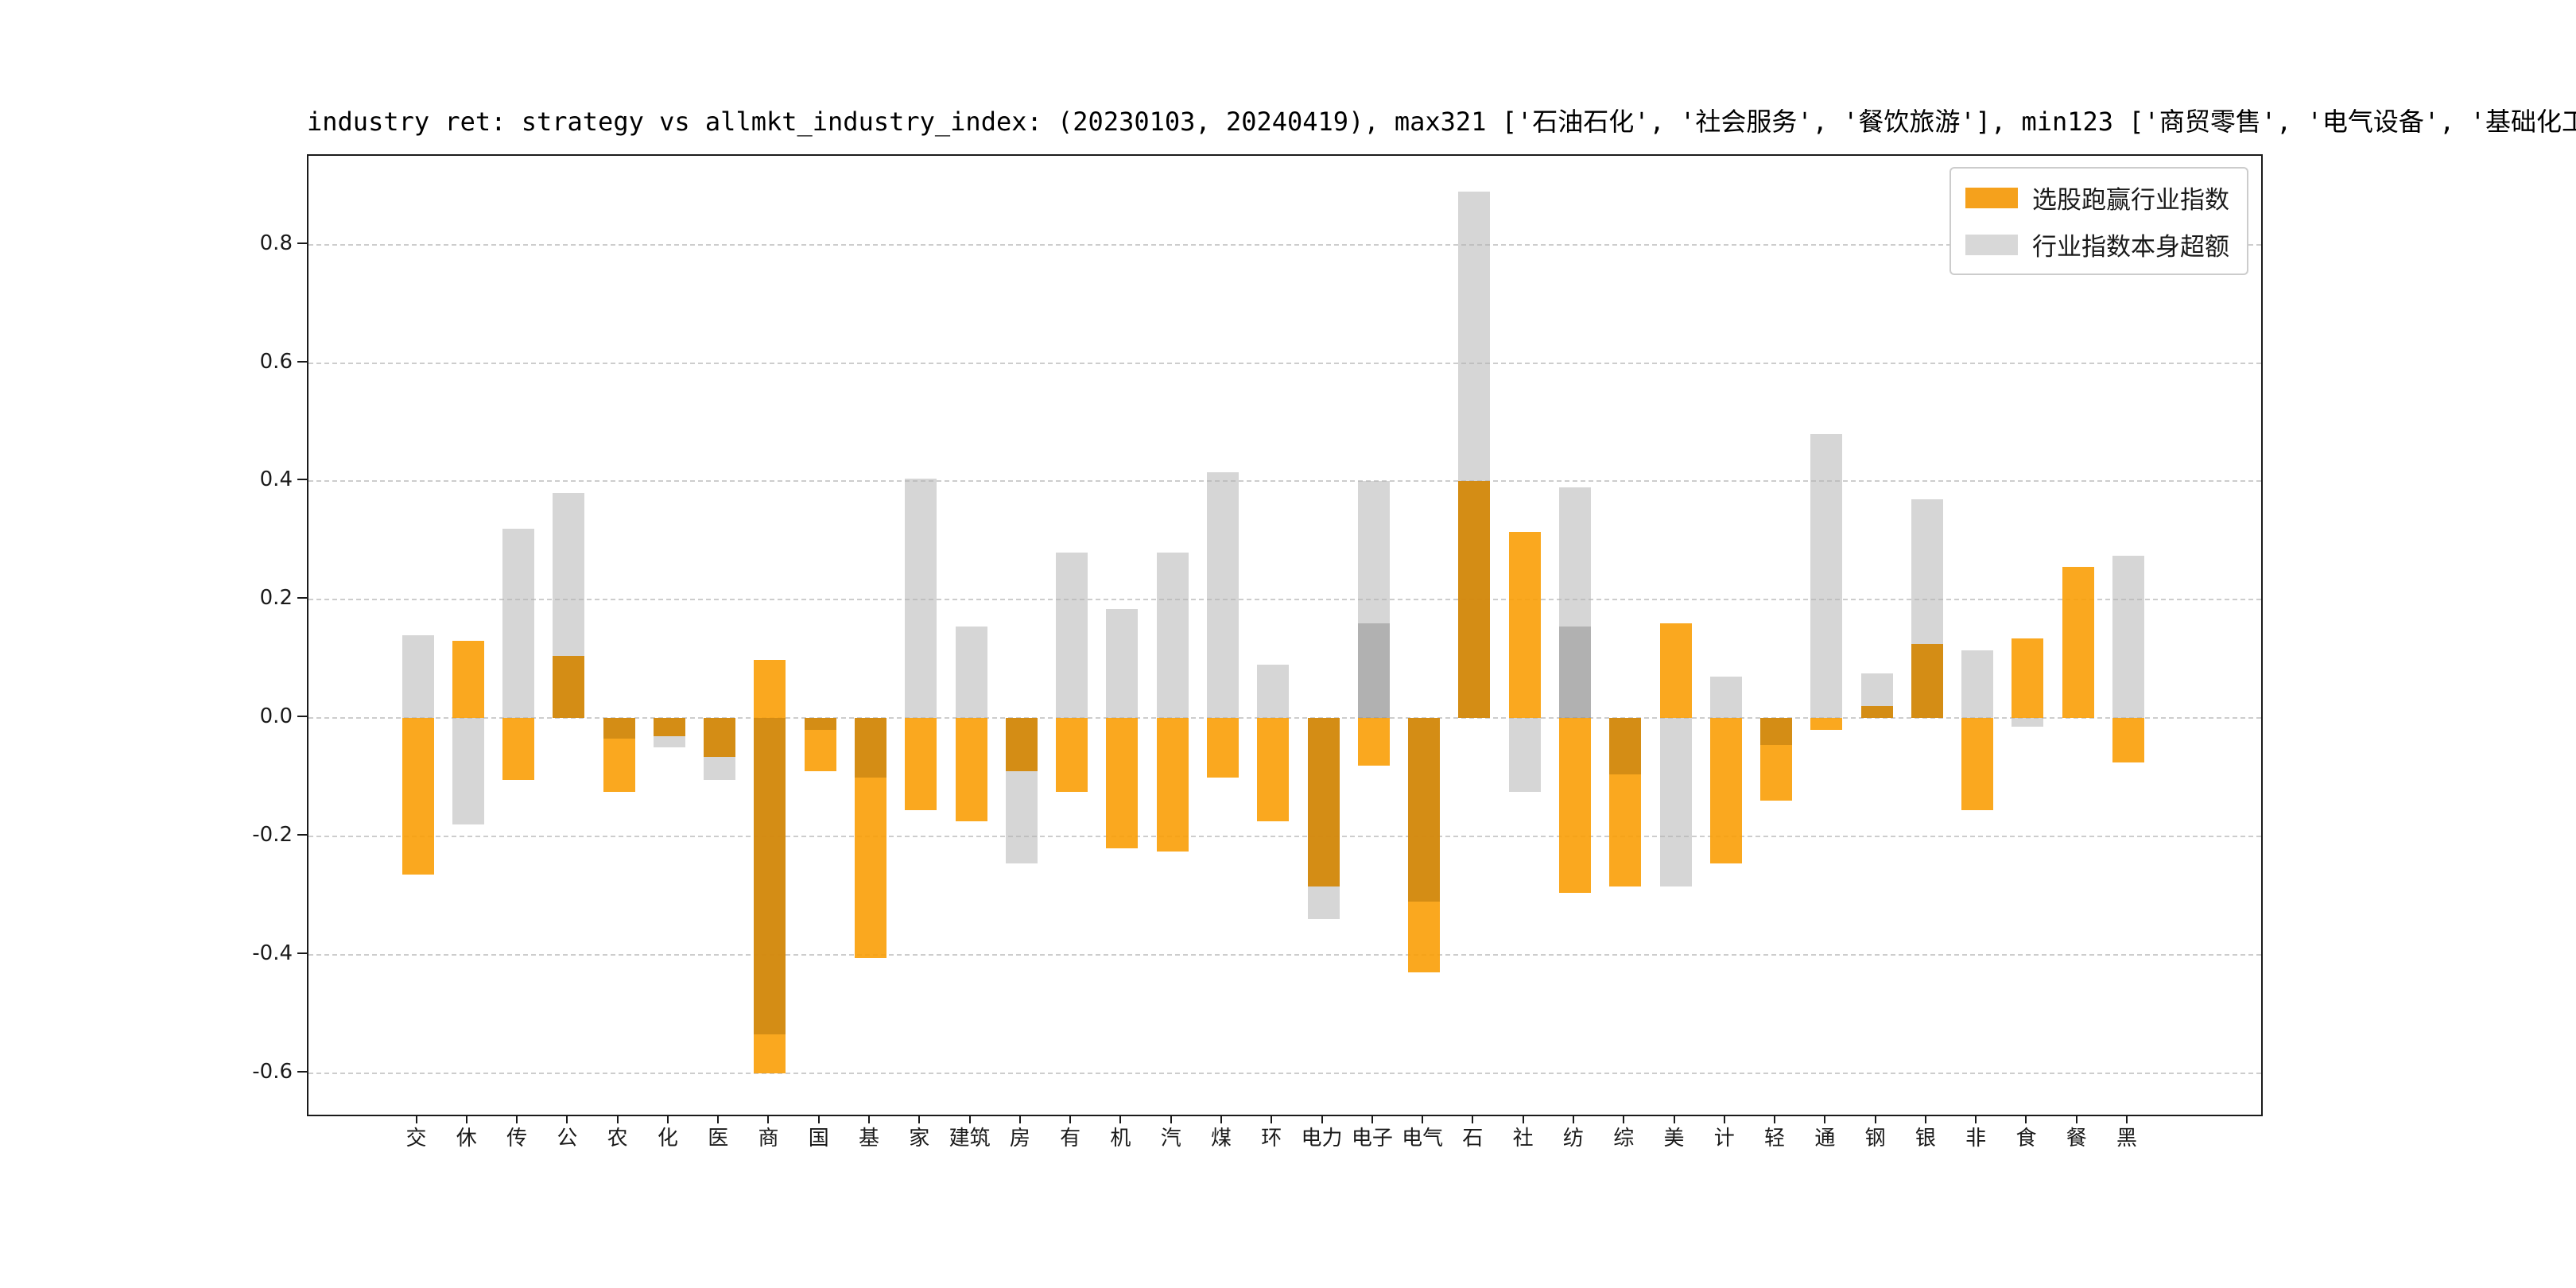  Describe the element at coordinates (2127, 1138) in the screenshot. I see `xtick-label-黑: 黑` at that location.